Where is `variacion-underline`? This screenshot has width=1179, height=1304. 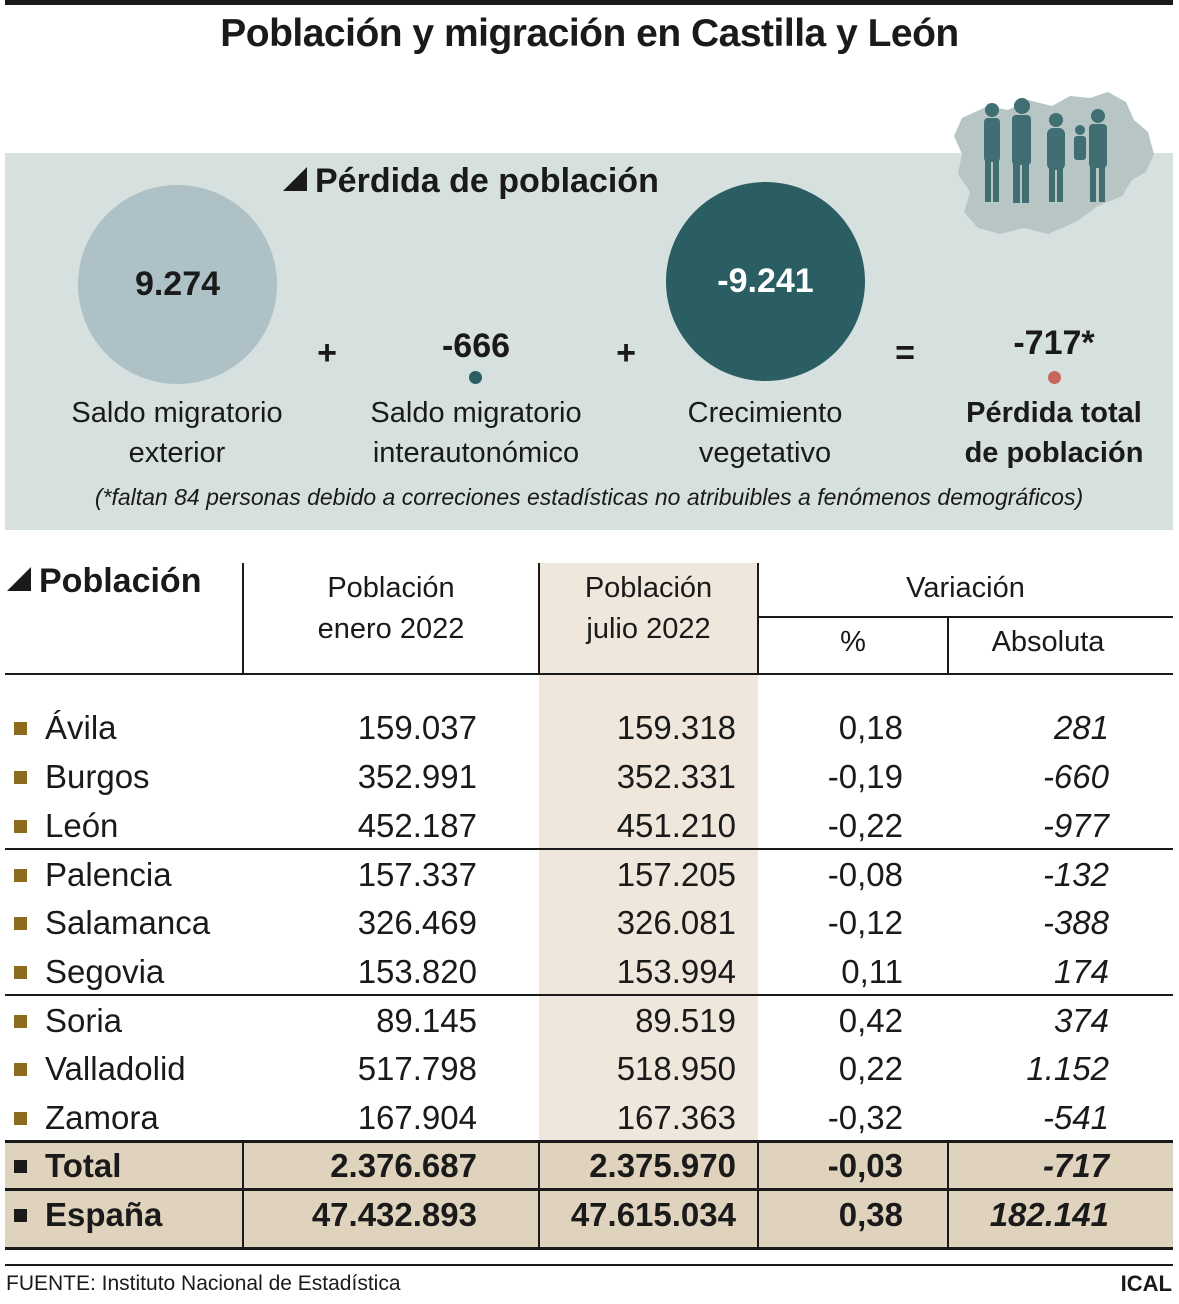
variacion-underline is located at coordinates (965, 617).